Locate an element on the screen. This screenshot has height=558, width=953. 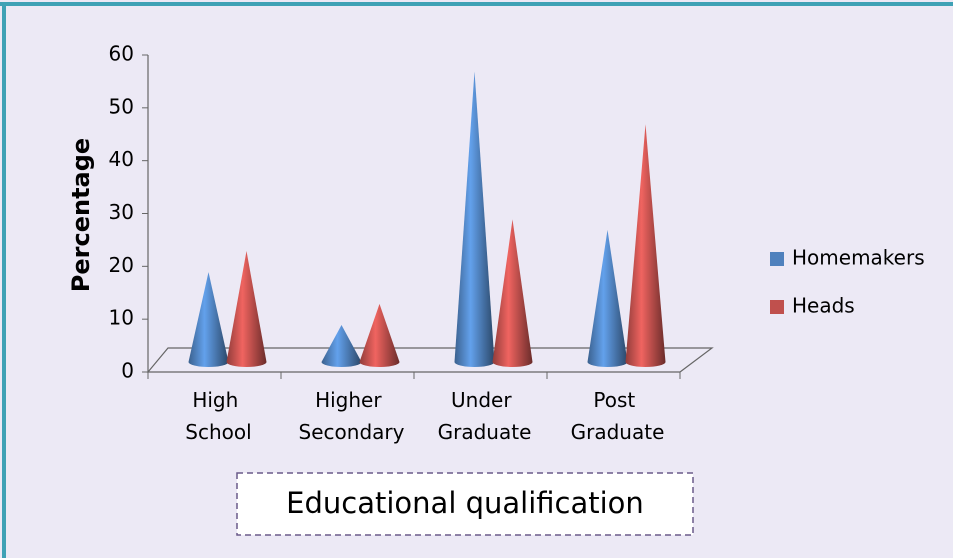
x-axis-label: Educational qualification is located at coordinates (465, 503).